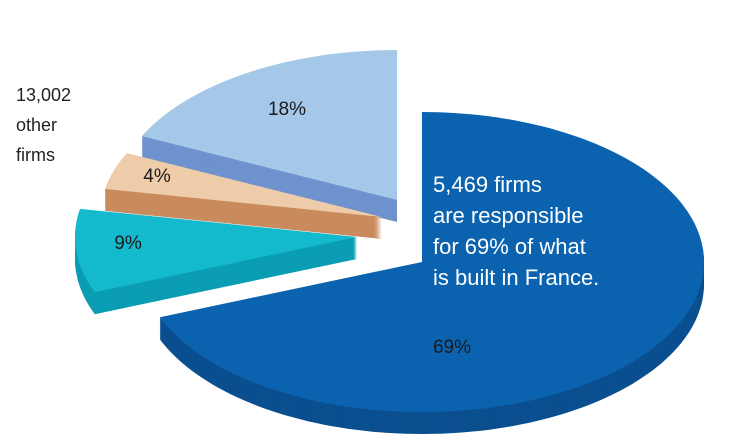  Describe the element at coordinates (452, 347) in the screenshot. I see `data-label: 69%` at that location.